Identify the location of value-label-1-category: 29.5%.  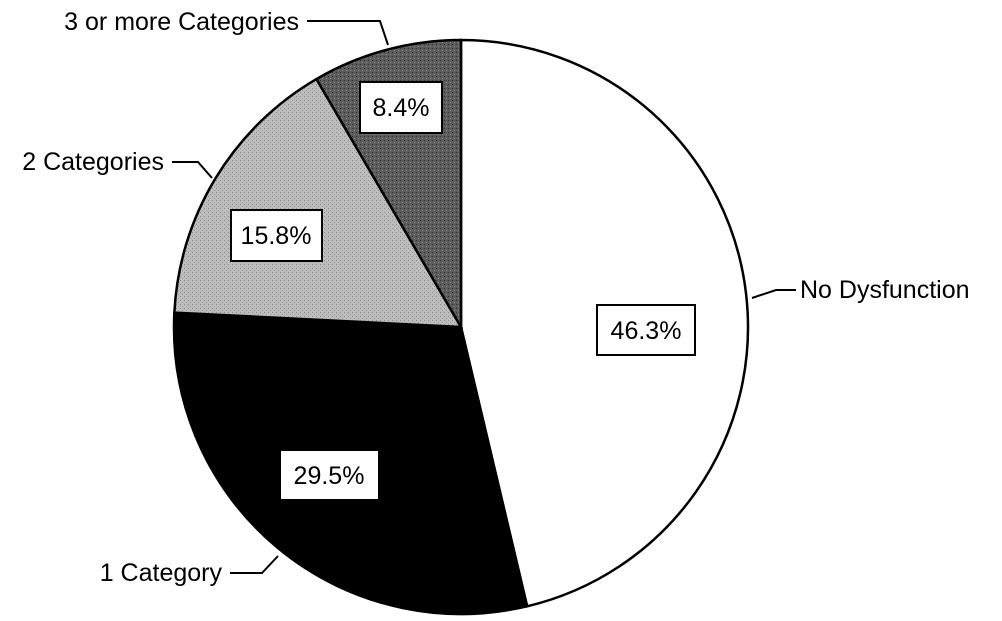
(329, 476).